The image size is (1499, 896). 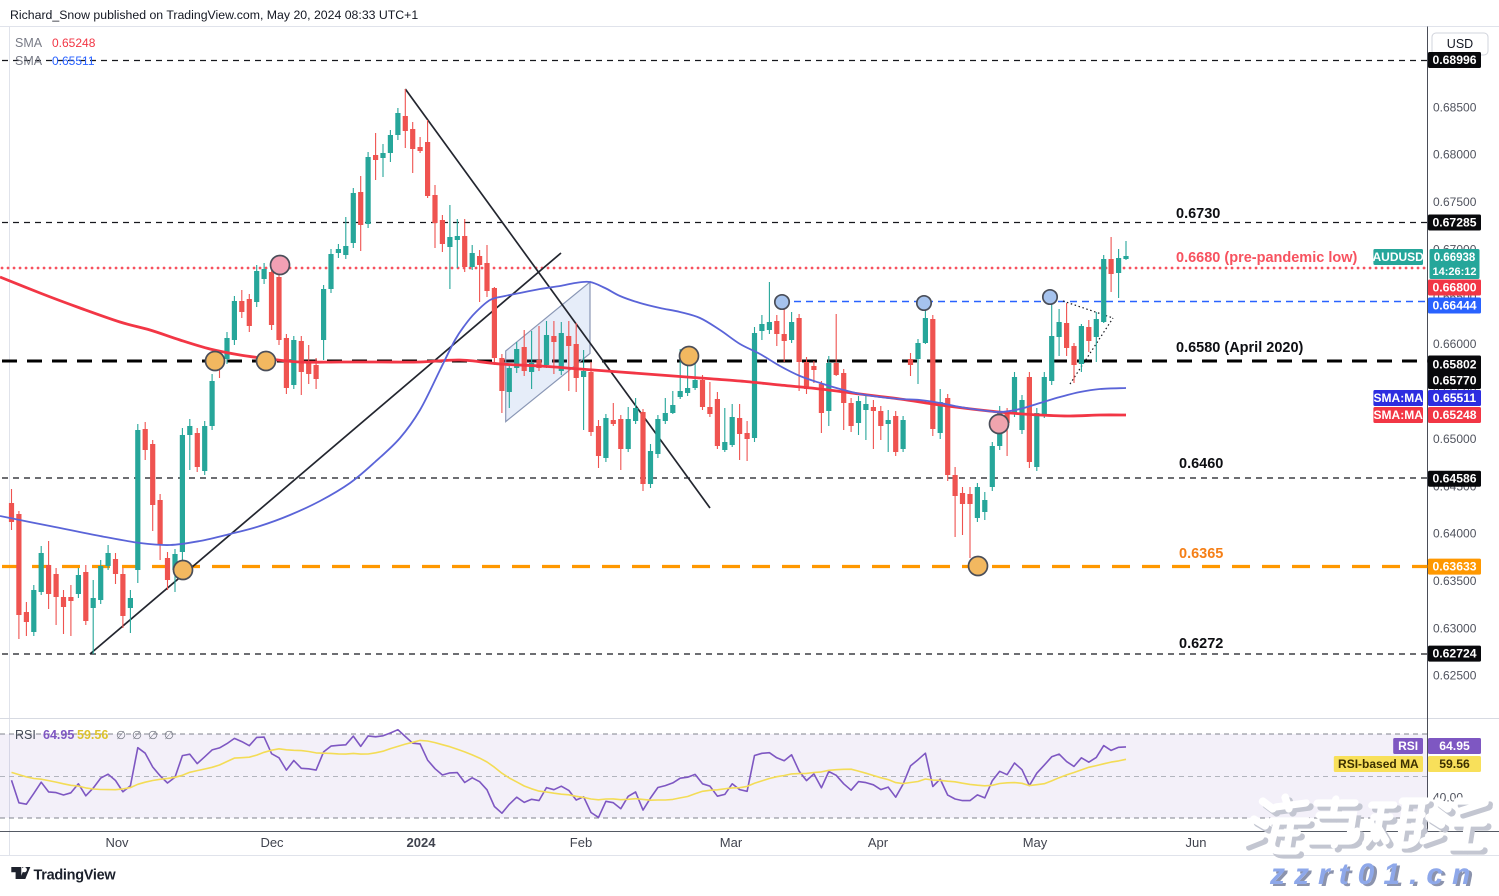 I want to click on svg-text: USD, so click(x=1460, y=44).